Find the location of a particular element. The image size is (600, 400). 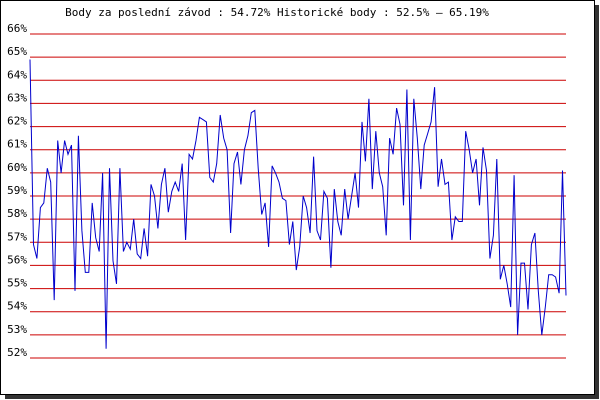

y-tick-label: 57% is located at coordinates (17, 236).